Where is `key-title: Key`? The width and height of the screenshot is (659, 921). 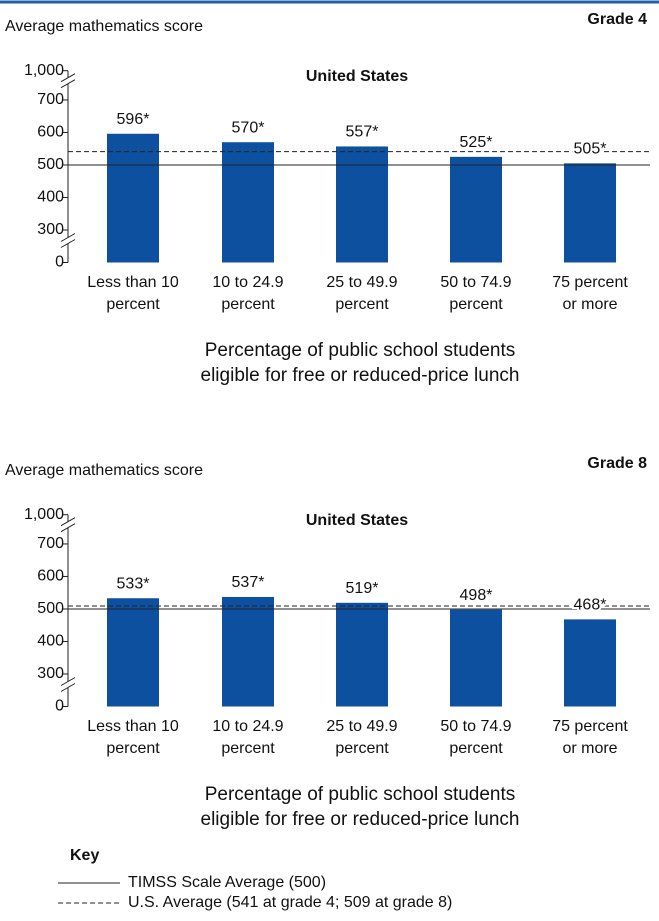 key-title: Key is located at coordinates (84, 855).